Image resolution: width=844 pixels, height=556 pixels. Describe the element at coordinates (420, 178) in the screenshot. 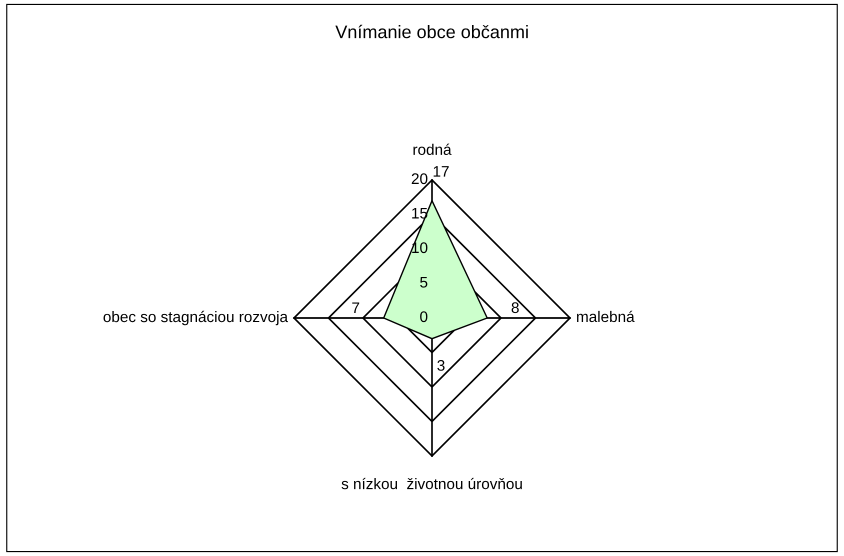

I see `y-tick-label: 20` at that location.